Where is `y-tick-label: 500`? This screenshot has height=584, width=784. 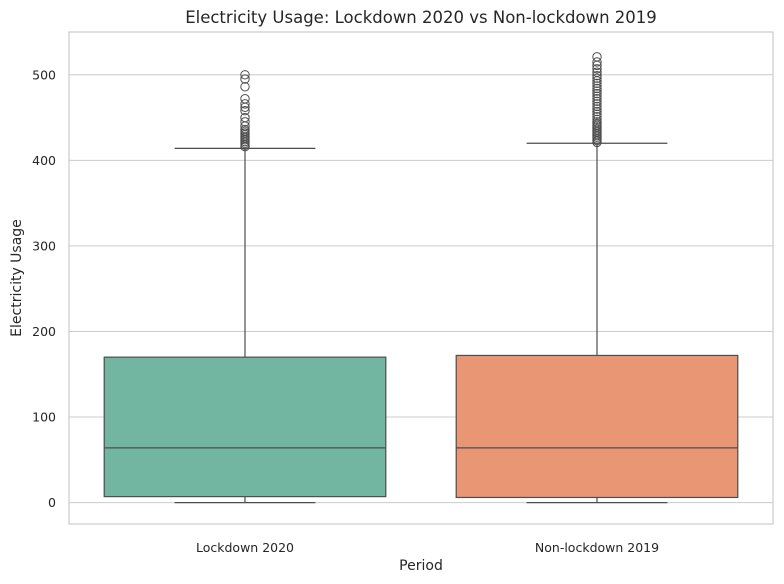 y-tick-label: 500 is located at coordinates (44, 74).